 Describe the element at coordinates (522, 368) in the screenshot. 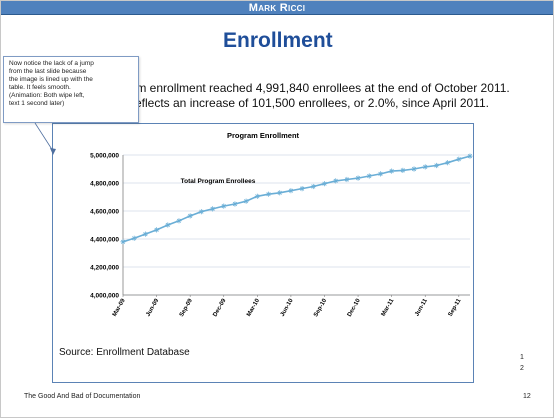

I see `side-number-2: 2` at that location.